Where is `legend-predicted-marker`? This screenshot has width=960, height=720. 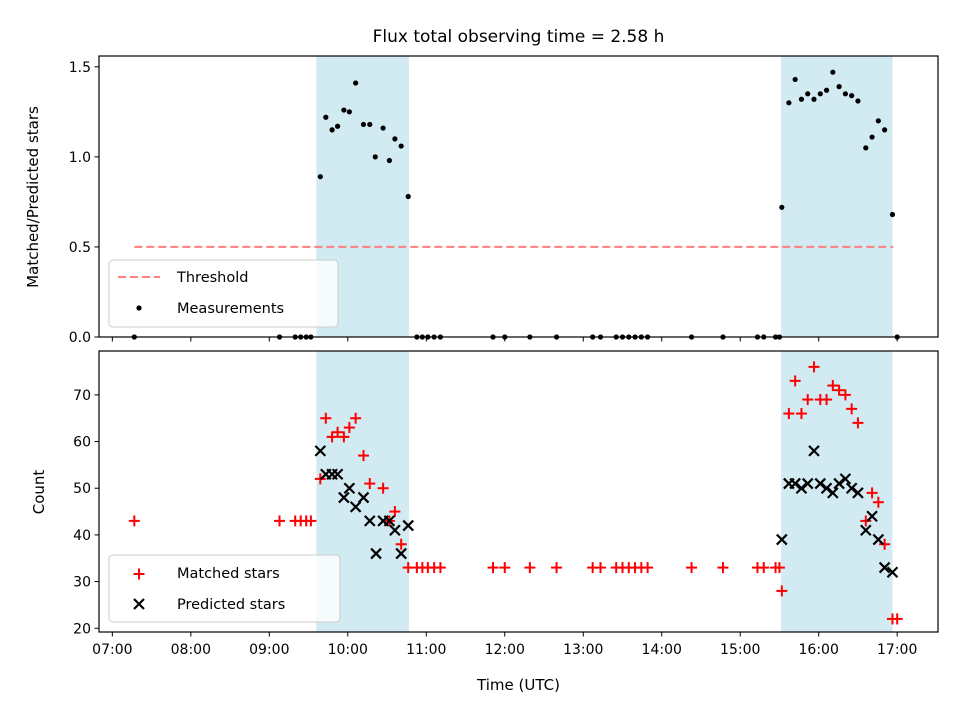
legend-predicted-marker is located at coordinates (139, 604).